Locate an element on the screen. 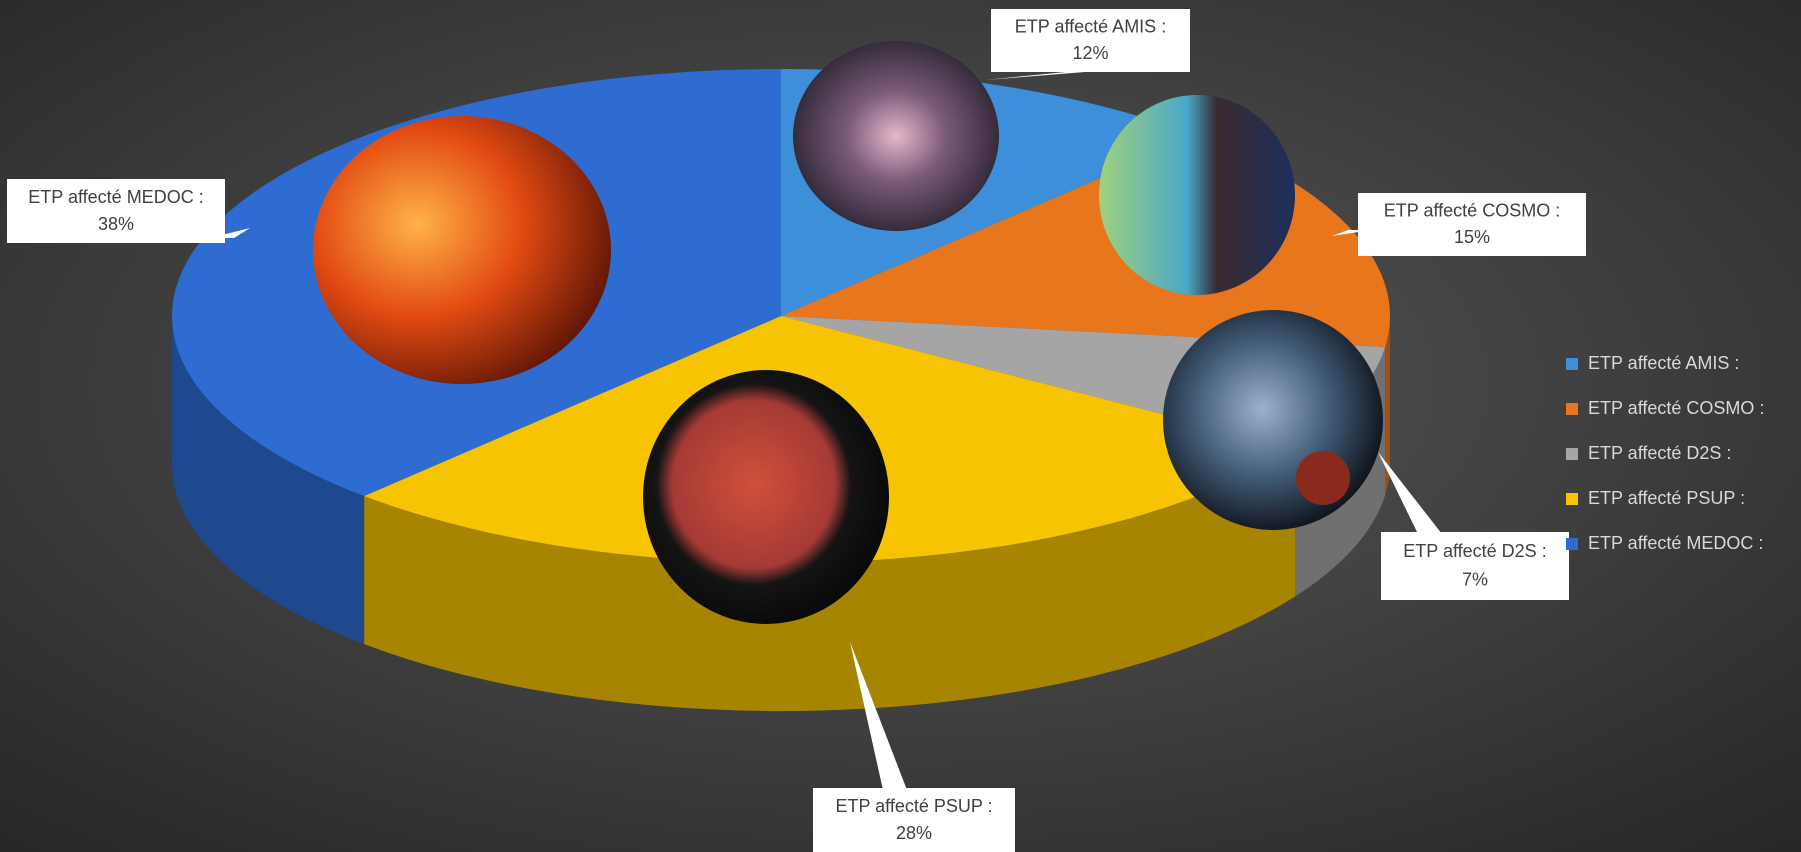 The image size is (1801, 852). label-category: ETP affecté AMIS : is located at coordinates (1090, 27).